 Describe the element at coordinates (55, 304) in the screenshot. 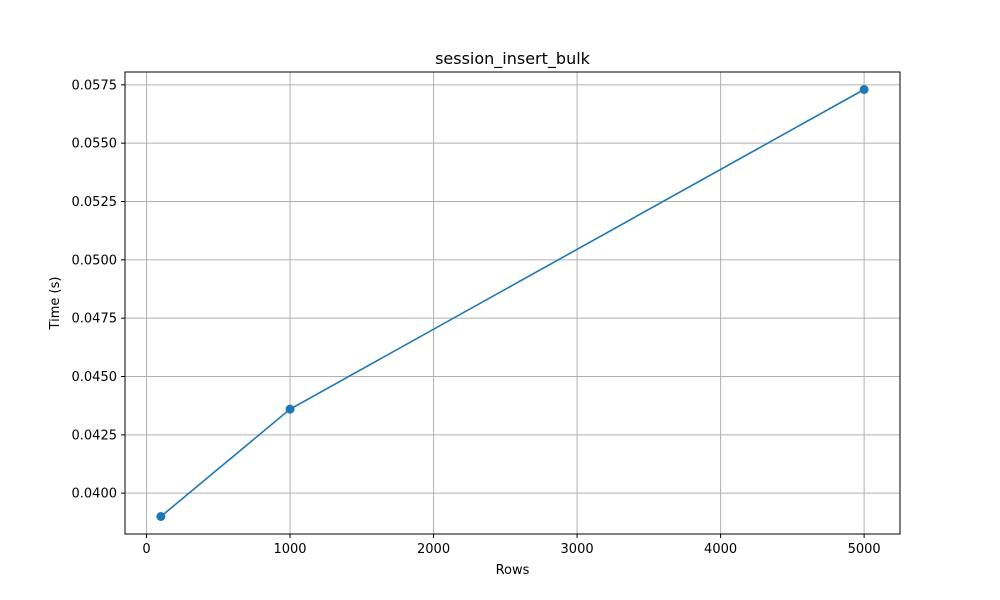

I see `y-axis-label: Time (s)` at that location.